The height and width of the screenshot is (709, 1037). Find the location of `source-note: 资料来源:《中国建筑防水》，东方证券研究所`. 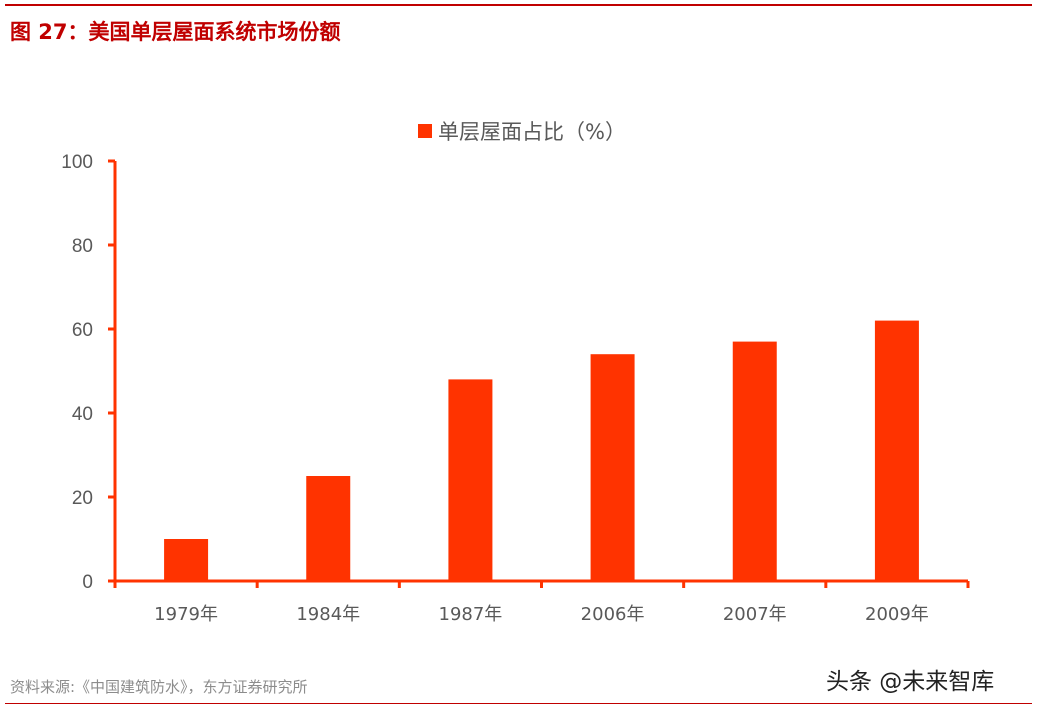

source-note: 资料来源:《中国建筑防水》，东方证券研究所 is located at coordinates (159, 687).